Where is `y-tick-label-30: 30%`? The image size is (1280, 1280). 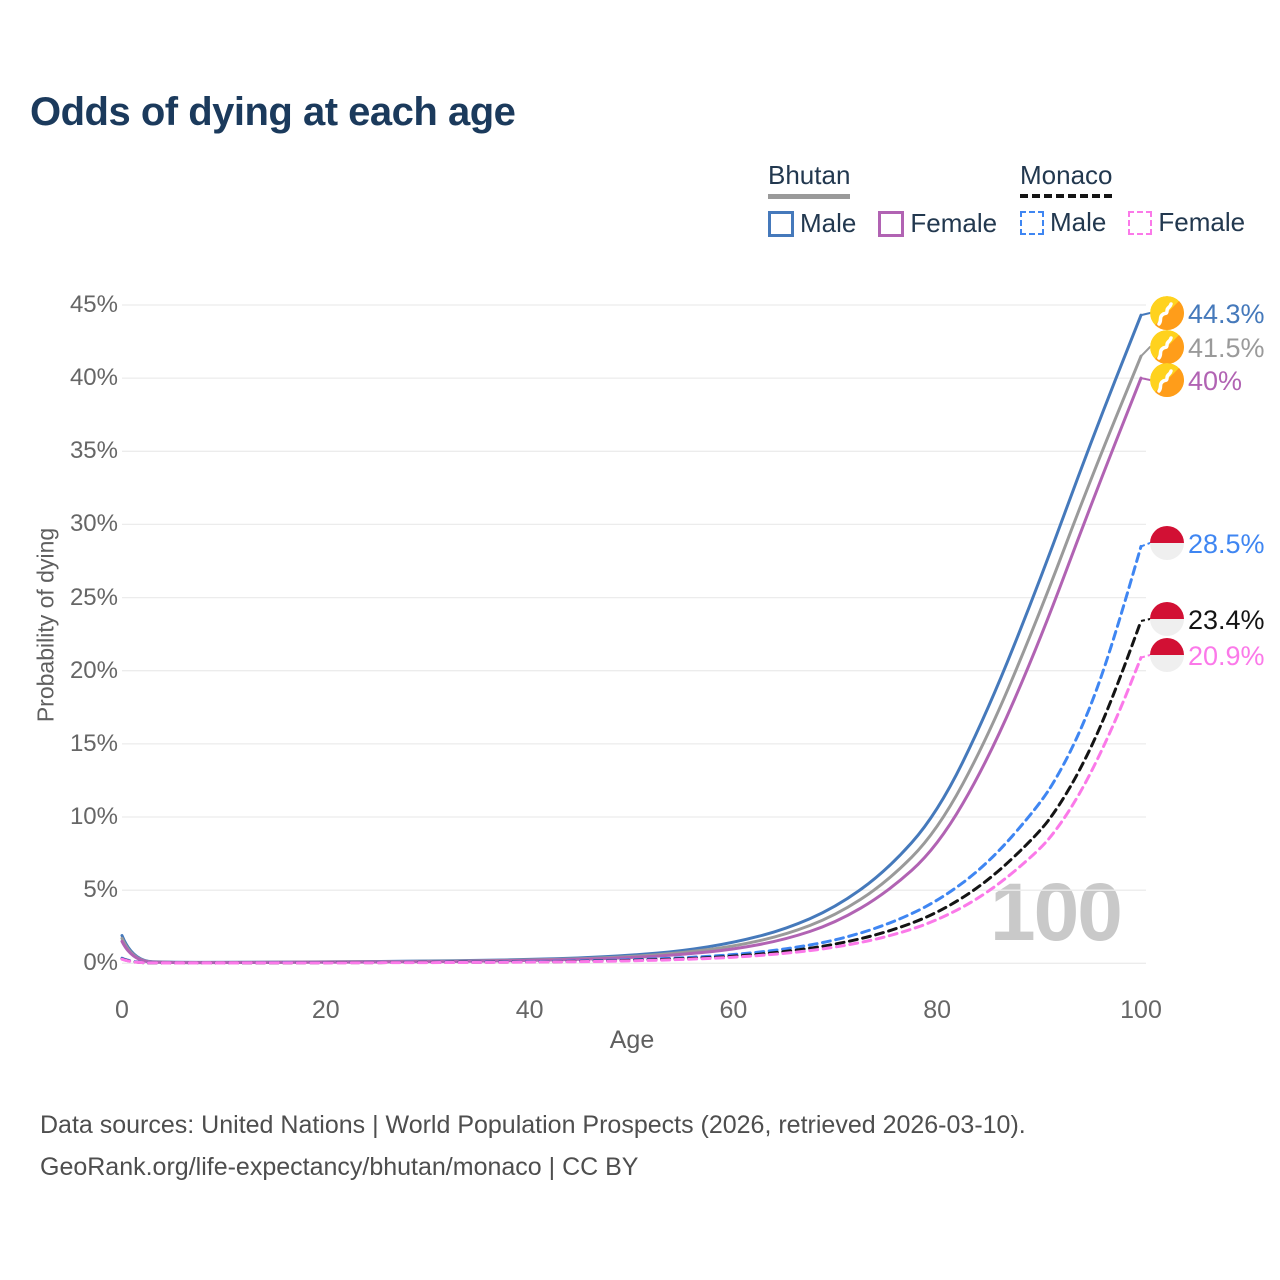 y-tick-label-30: 30% is located at coordinates (93, 524).